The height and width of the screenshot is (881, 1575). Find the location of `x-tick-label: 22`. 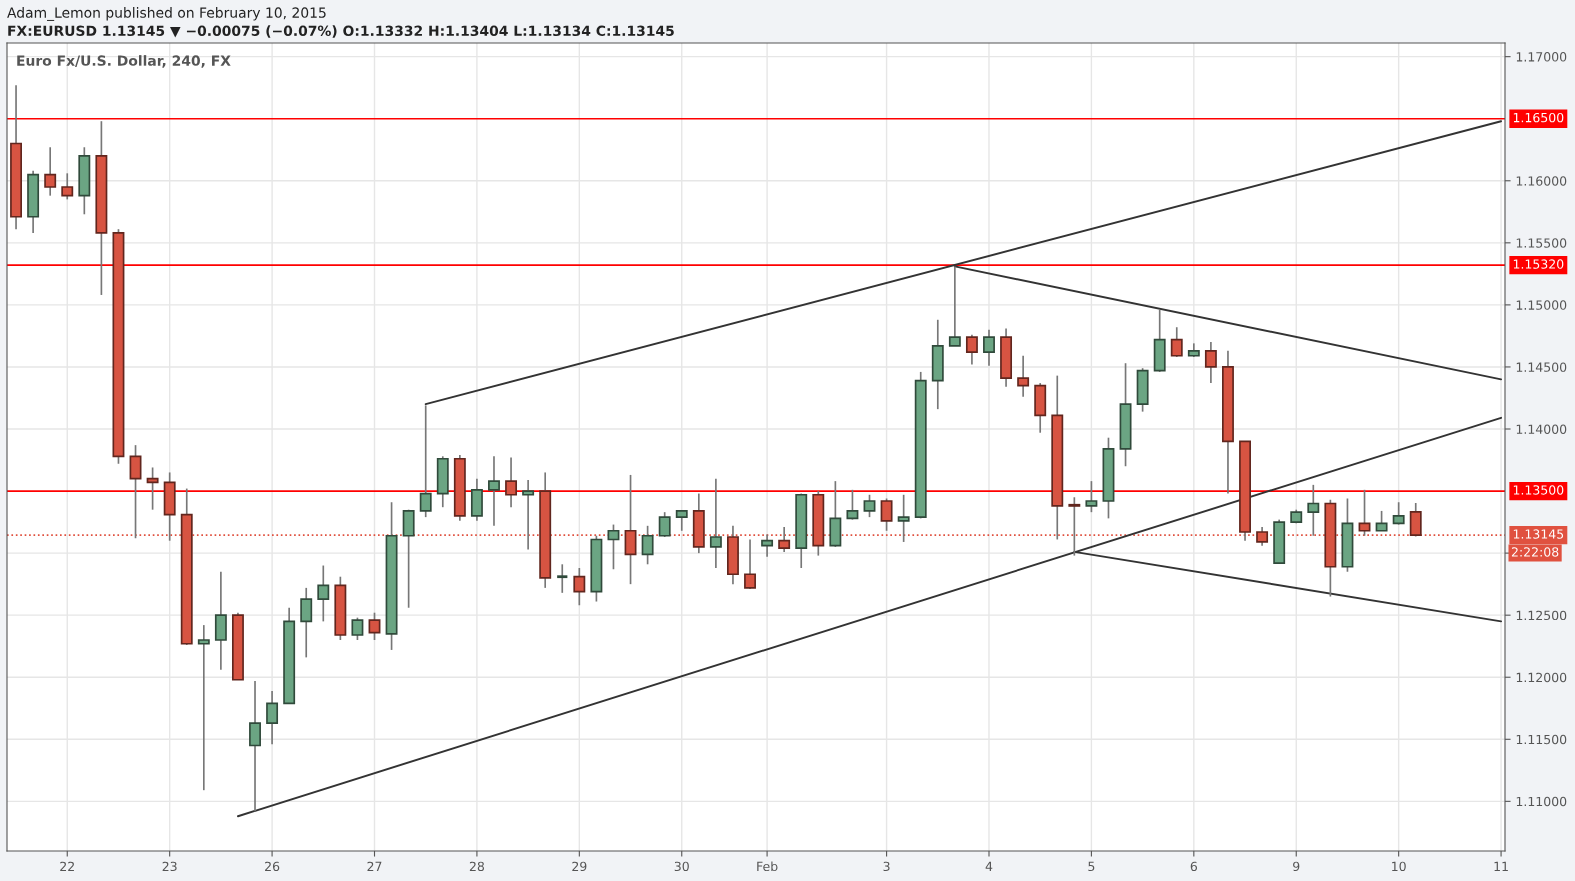

x-tick-label: 22 is located at coordinates (67, 866).